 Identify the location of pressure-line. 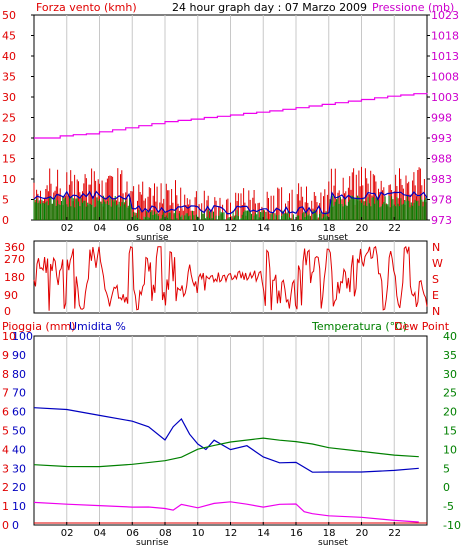
(231, 115).